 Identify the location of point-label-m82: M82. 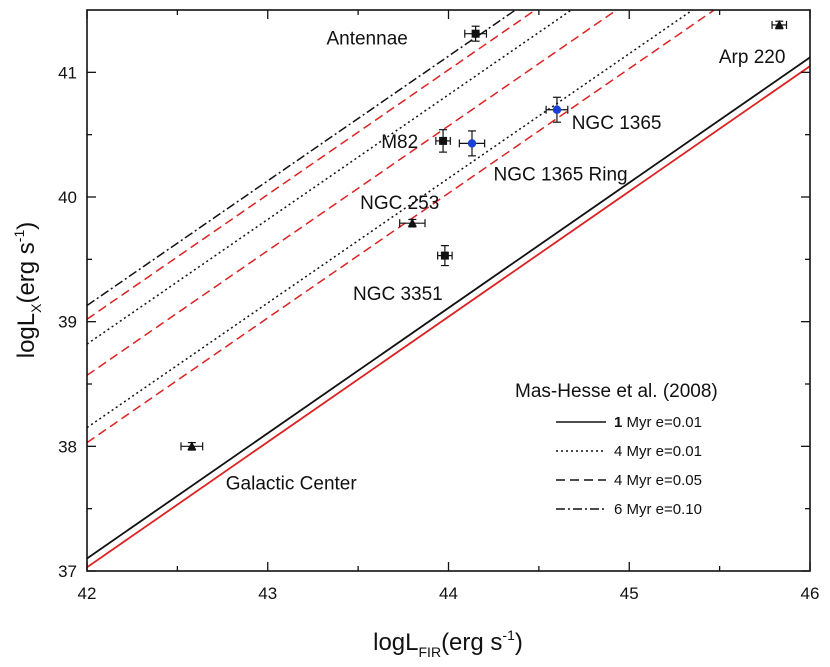
(399, 142).